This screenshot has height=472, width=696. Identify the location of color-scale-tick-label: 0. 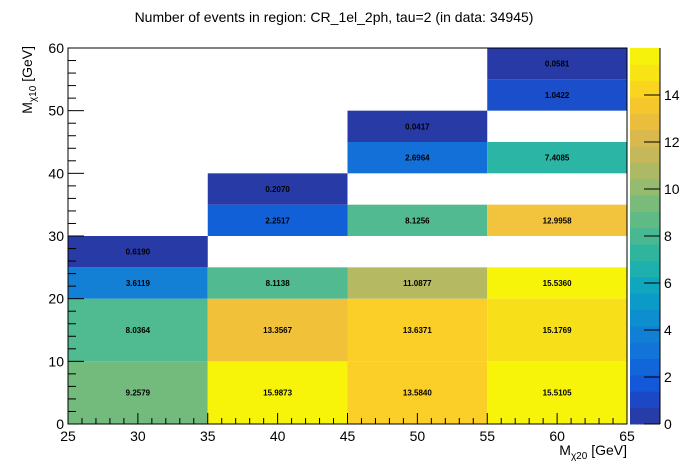
(668, 424).